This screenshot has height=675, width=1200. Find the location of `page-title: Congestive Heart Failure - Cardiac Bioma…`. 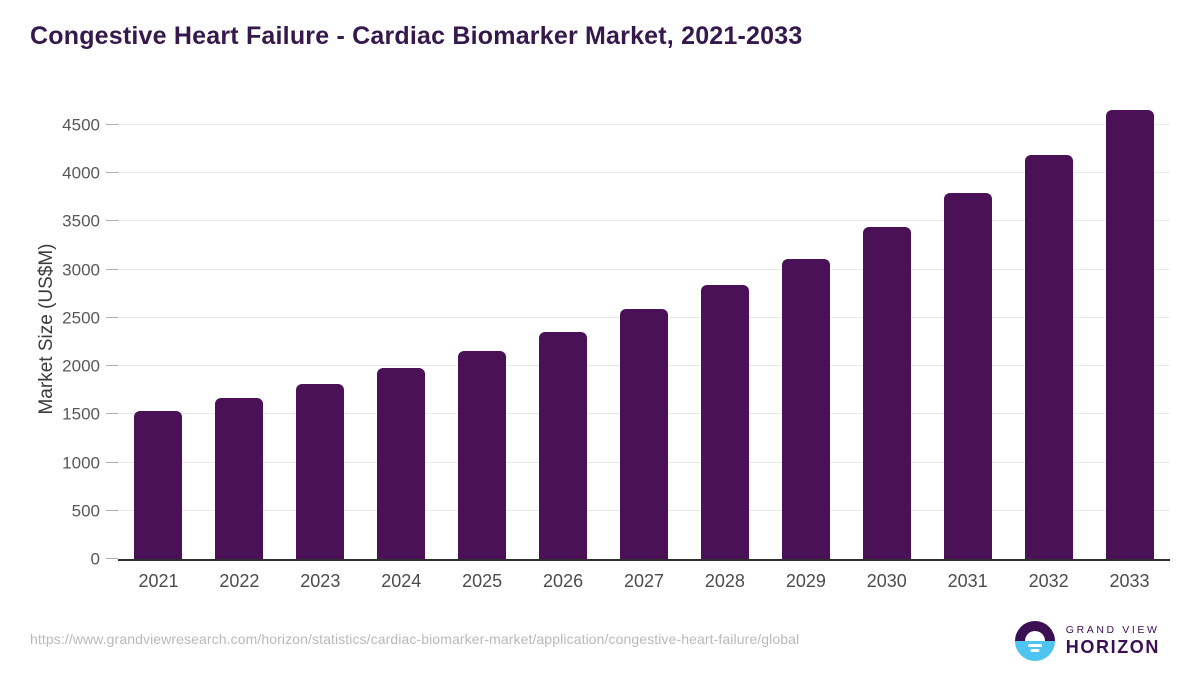

page-title: Congestive Heart Failure - Cardiac Bioma… is located at coordinates (416, 36).